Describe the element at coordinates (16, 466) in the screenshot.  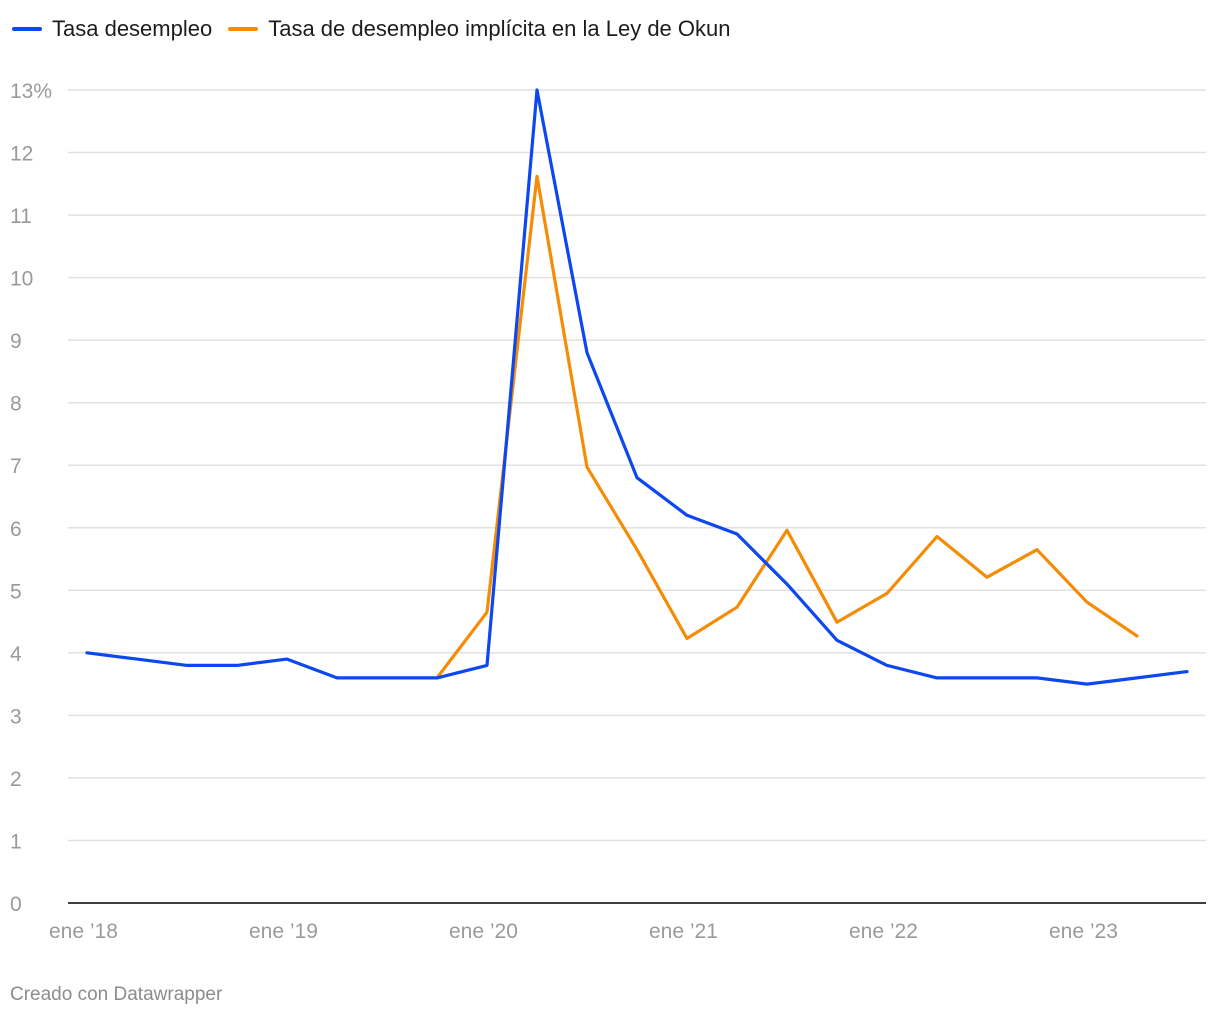
I see `y-tick-label-7: 7` at that location.